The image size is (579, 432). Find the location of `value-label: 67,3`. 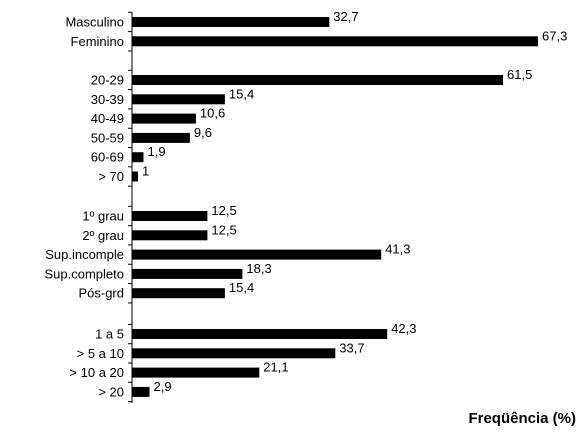

value-label: 67,3 is located at coordinates (554, 35).